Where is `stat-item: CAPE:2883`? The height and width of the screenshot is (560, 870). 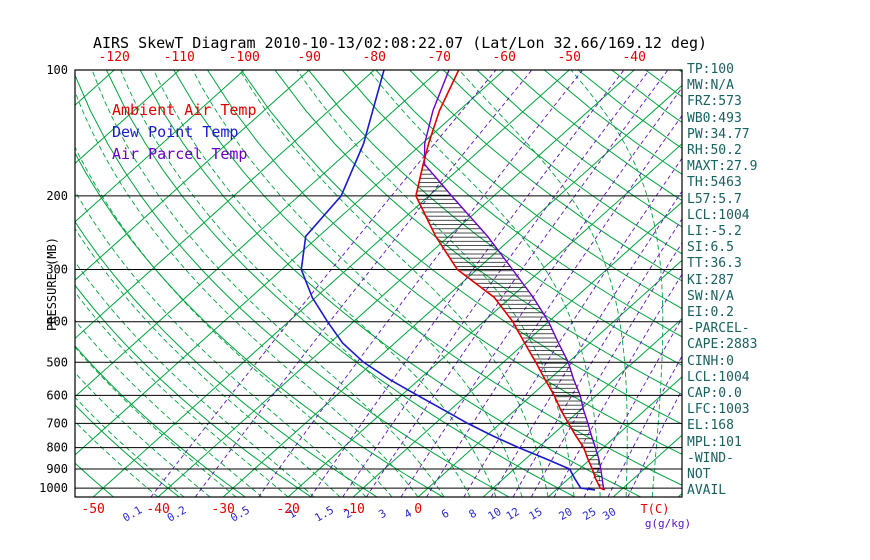
stat-item: CAPE:2883 is located at coordinates (722, 345).